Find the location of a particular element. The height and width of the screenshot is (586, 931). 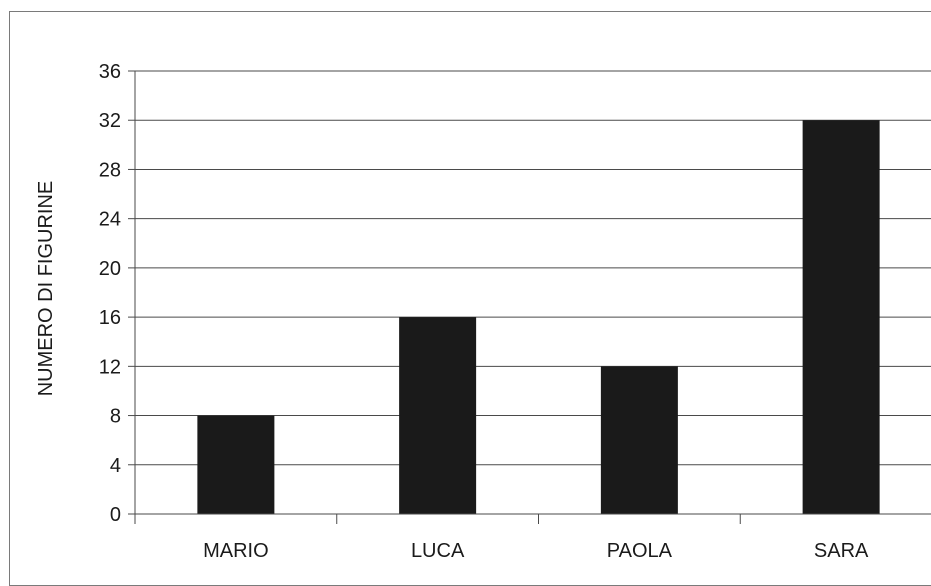

x-tick-labels: MARIO LUCA PAOLA SARA is located at coordinates (536, 551).